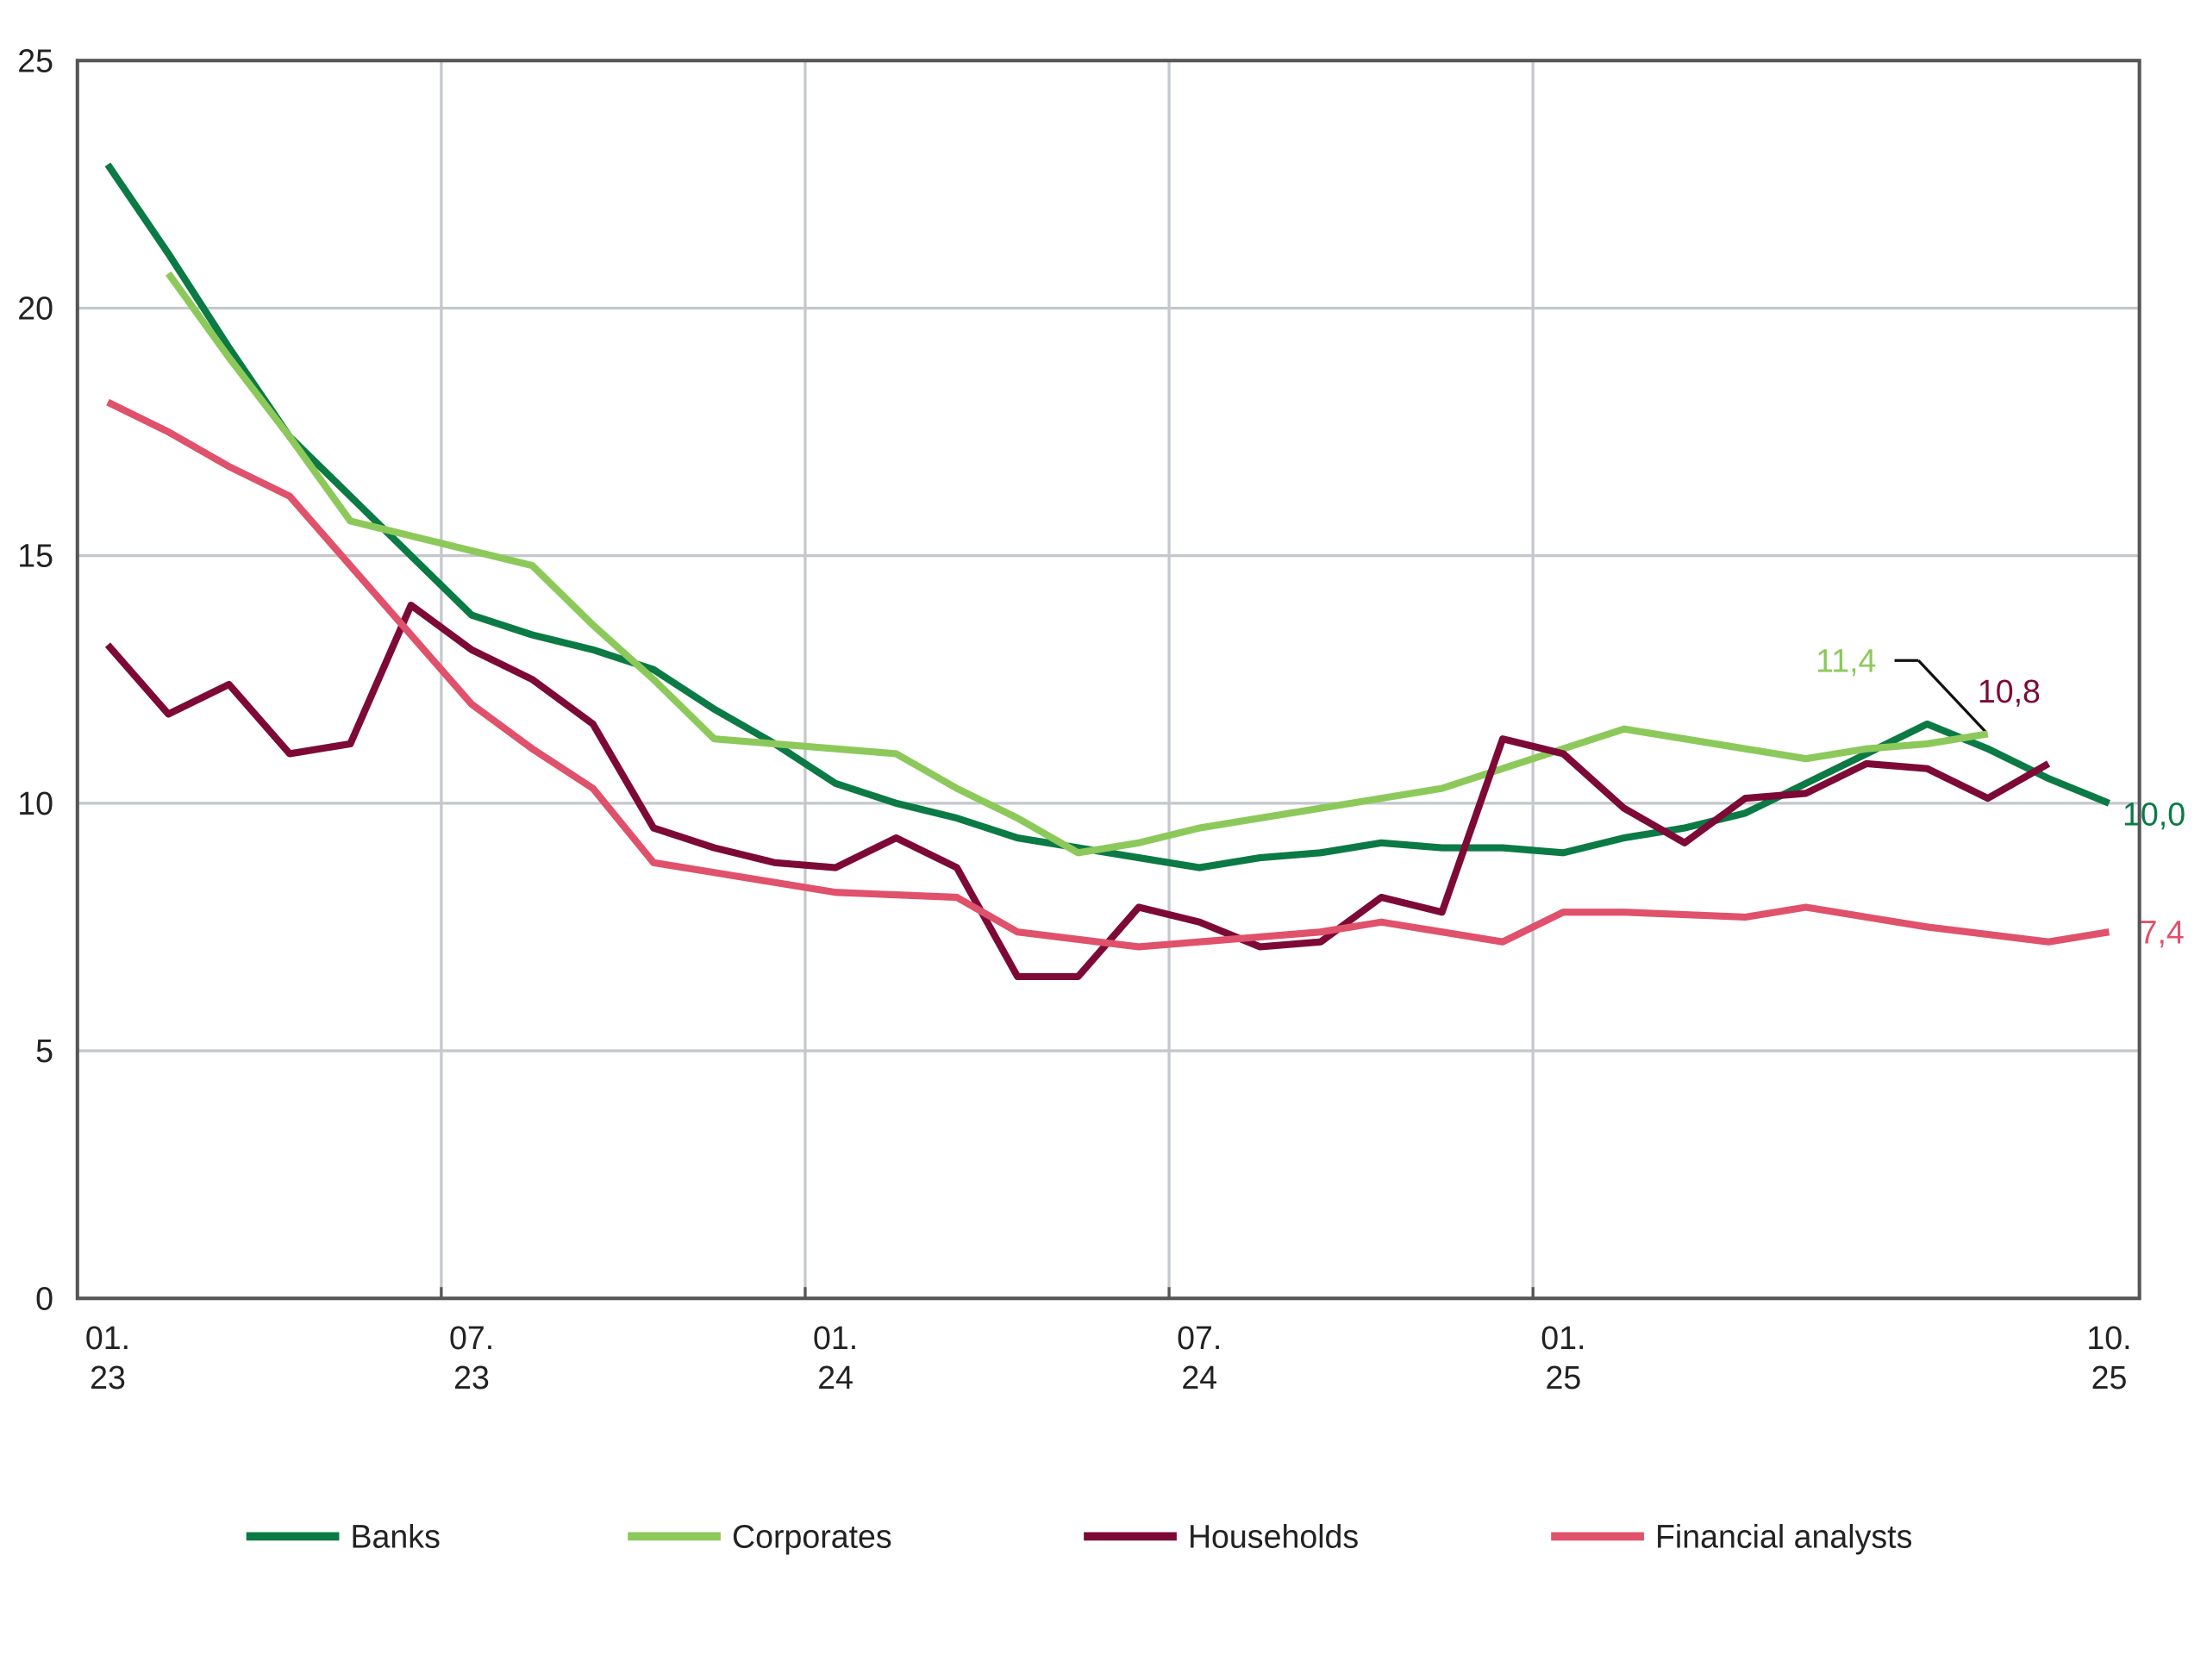  What do you see at coordinates (44, 1051) in the screenshot?
I see `y-tick-label: 5` at bounding box center [44, 1051].